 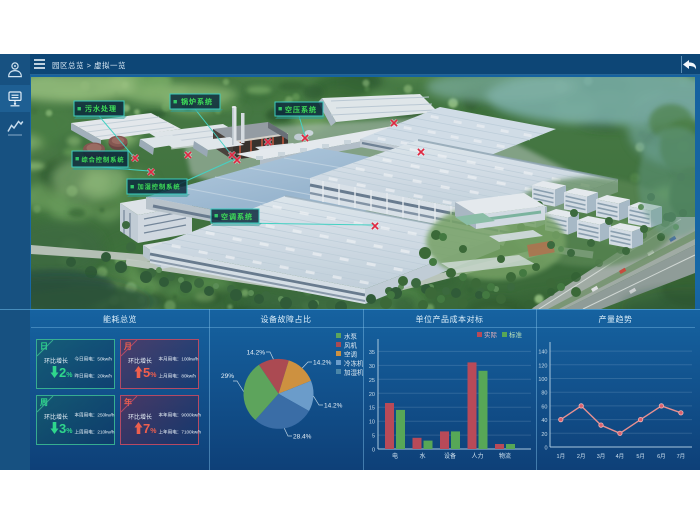 I want to click on svg-text: 25, so click(x=372, y=381).